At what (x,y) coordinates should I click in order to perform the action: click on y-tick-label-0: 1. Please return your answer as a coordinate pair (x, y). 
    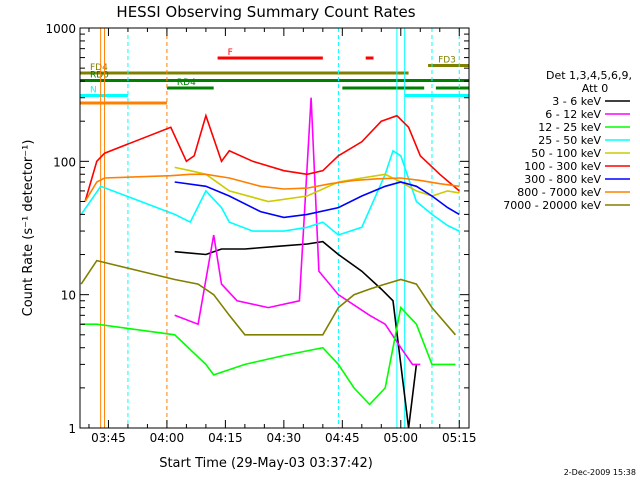
    Looking at the image, I should click on (72, 429).